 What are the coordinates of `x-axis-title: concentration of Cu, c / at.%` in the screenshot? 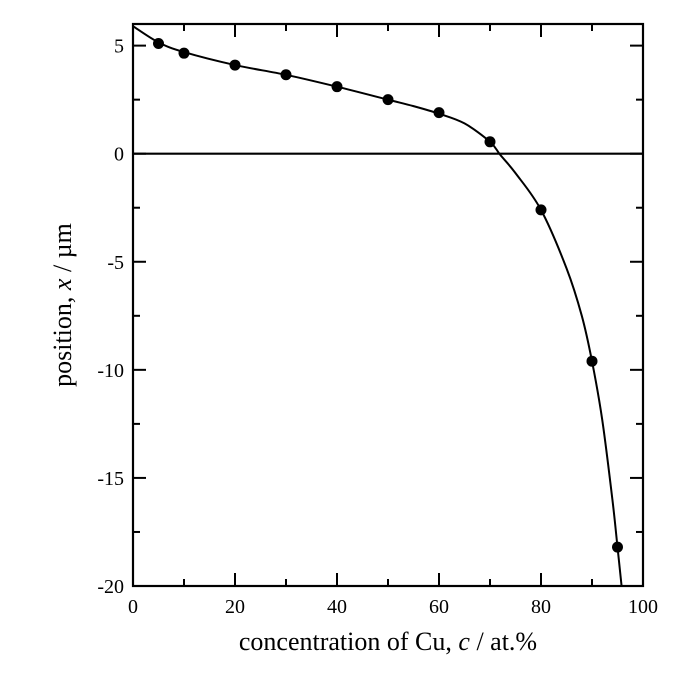 It's located at (388, 641).